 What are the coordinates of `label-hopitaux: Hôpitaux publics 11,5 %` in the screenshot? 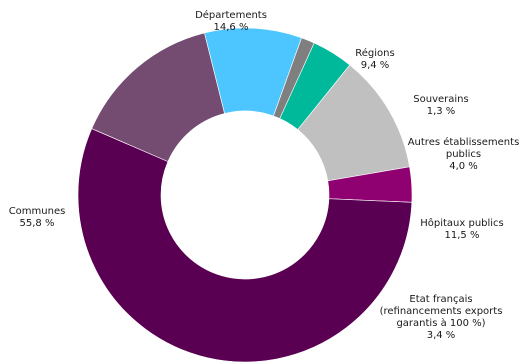 It's located at (462, 230).